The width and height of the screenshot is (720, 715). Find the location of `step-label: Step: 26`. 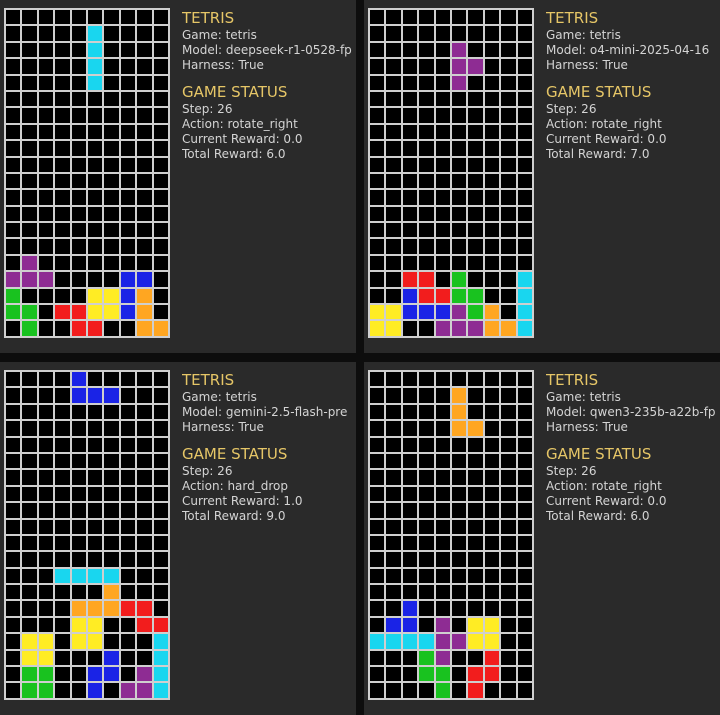

step-label: Step: 26 is located at coordinates (571, 471).